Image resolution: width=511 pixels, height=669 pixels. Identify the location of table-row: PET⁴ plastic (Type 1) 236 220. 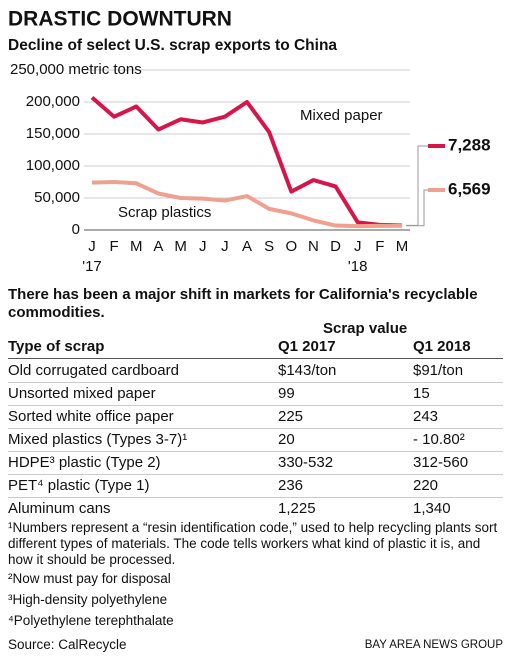
(255, 486).